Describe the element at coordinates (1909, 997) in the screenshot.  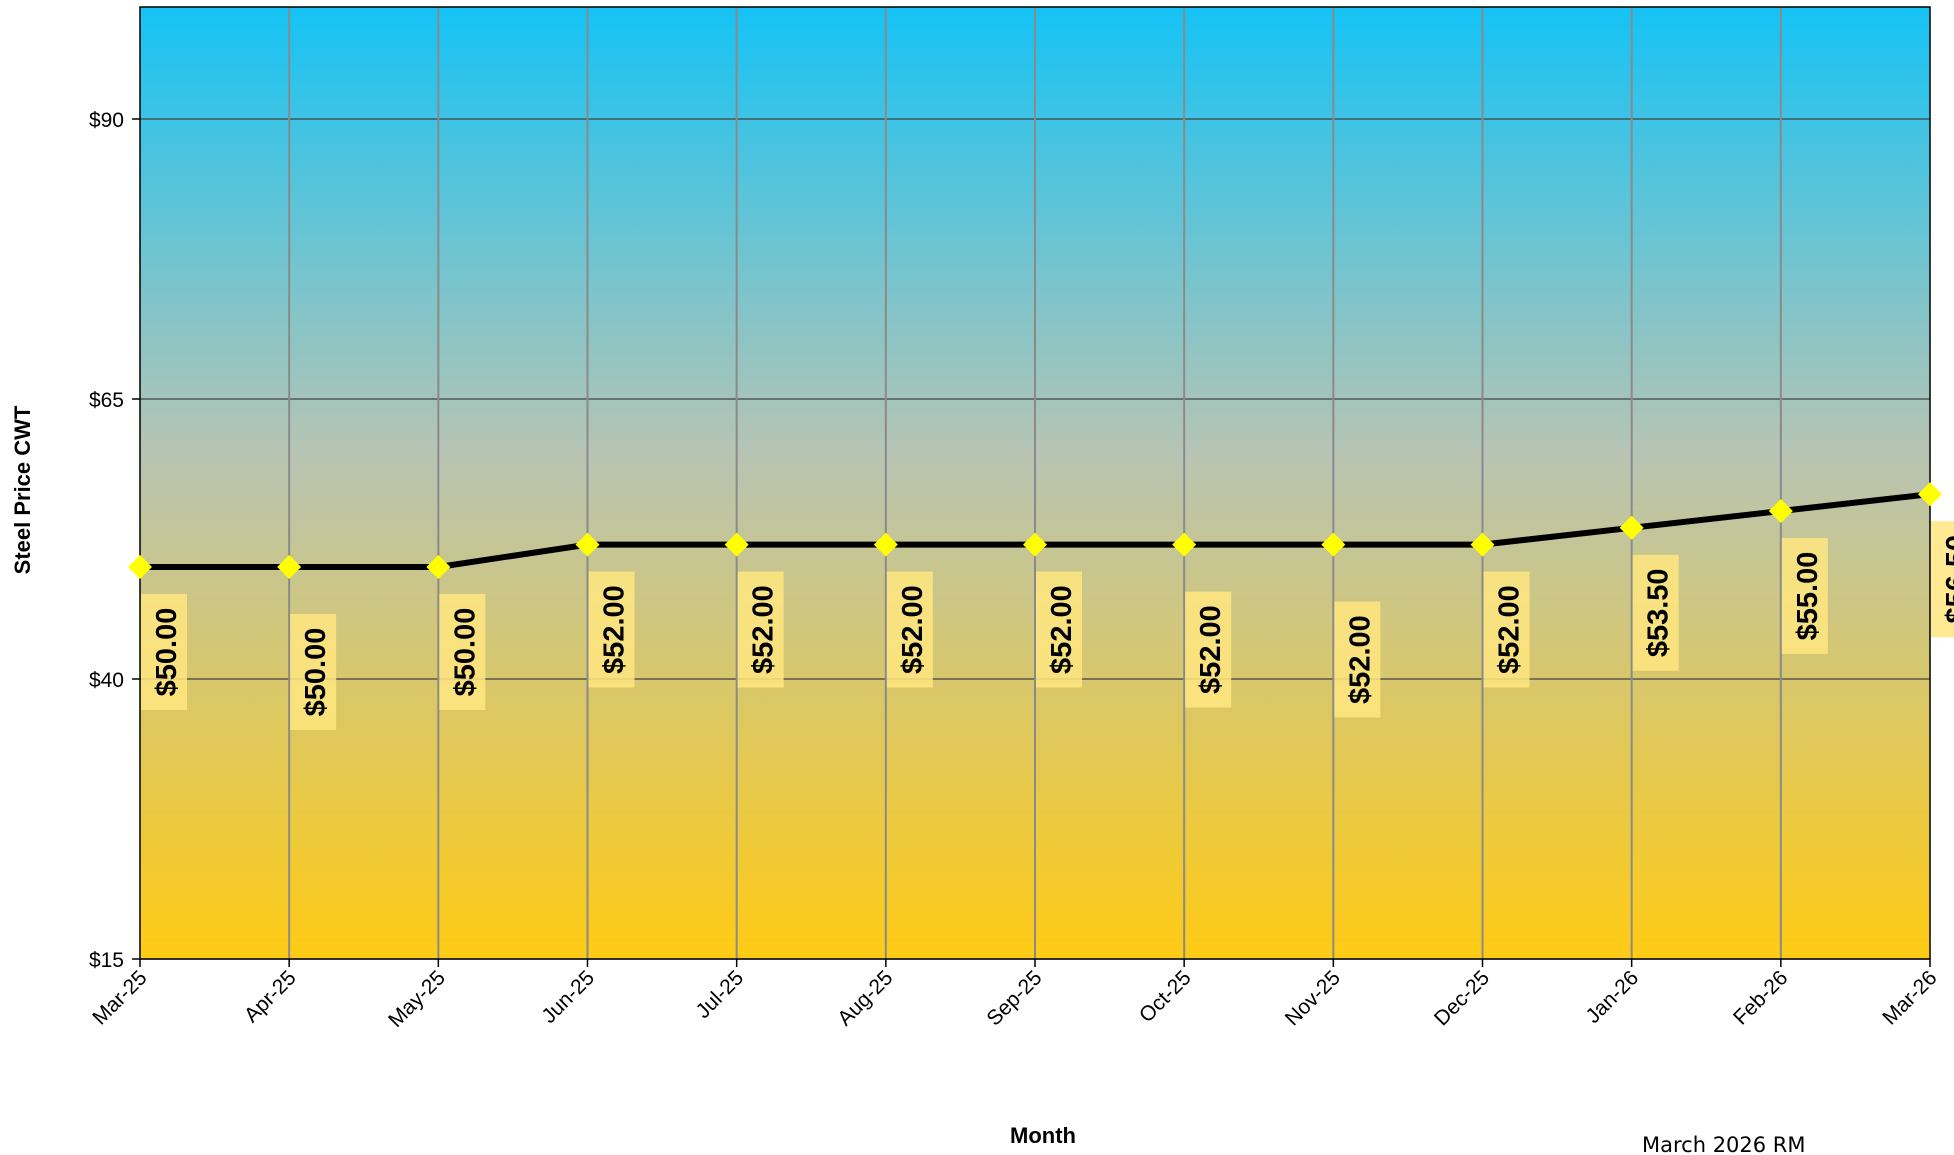
I see `x-tick-label: Mar-26` at that location.